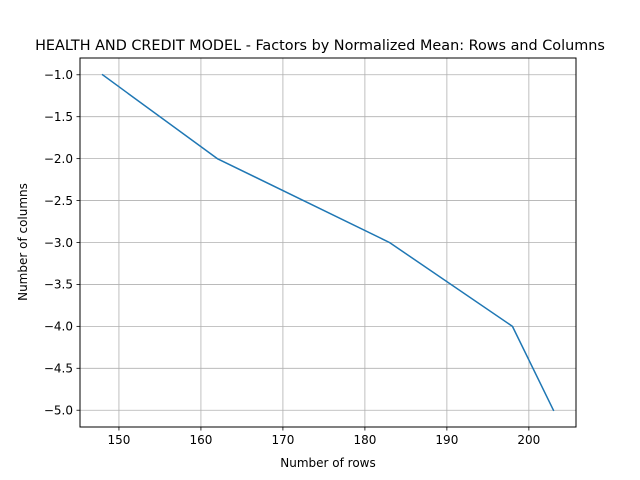  What do you see at coordinates (364, 440) in the screenshot?
I see `x-tick-label: 180` at bounding box center [364, 440].